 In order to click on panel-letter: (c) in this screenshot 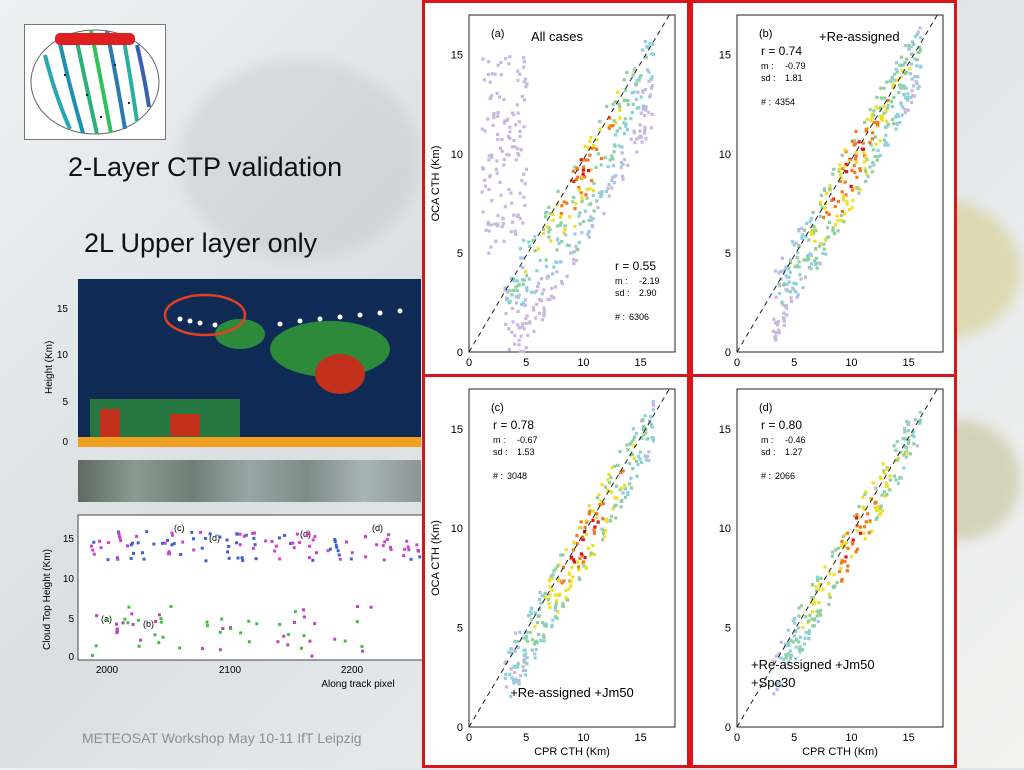, I will do `click(497, 408)`.